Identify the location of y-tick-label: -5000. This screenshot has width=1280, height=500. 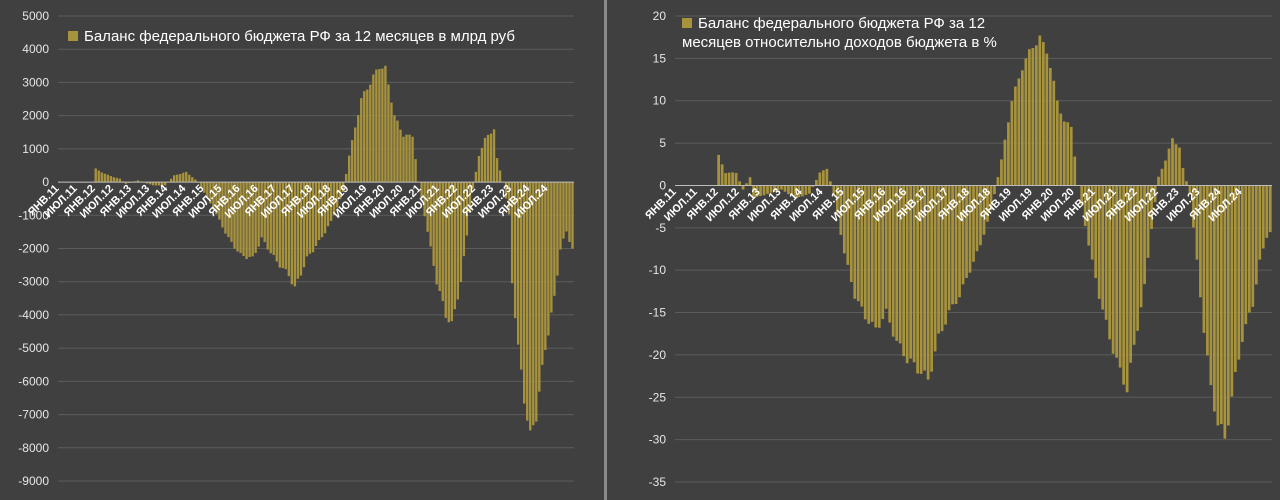
(33, 348).